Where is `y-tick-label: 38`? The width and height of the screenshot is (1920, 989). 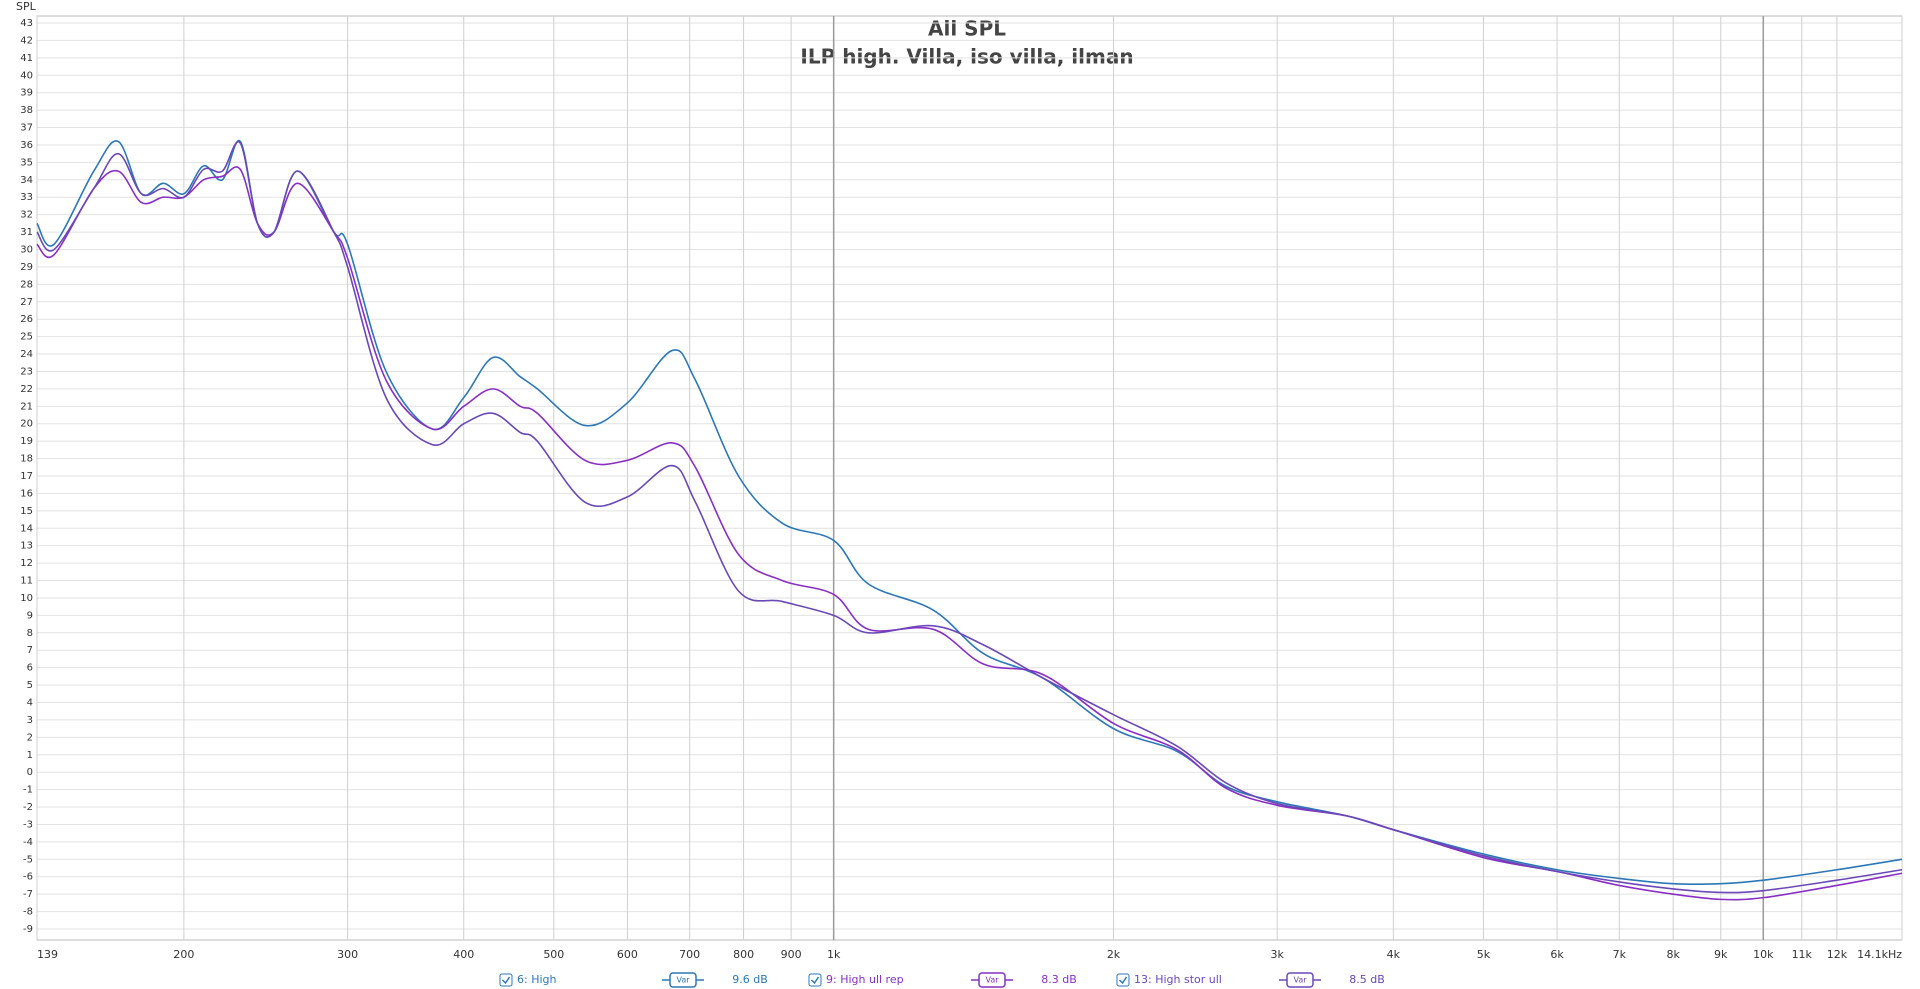
y-tick-label: 38 is located at coordinates (26, 110).